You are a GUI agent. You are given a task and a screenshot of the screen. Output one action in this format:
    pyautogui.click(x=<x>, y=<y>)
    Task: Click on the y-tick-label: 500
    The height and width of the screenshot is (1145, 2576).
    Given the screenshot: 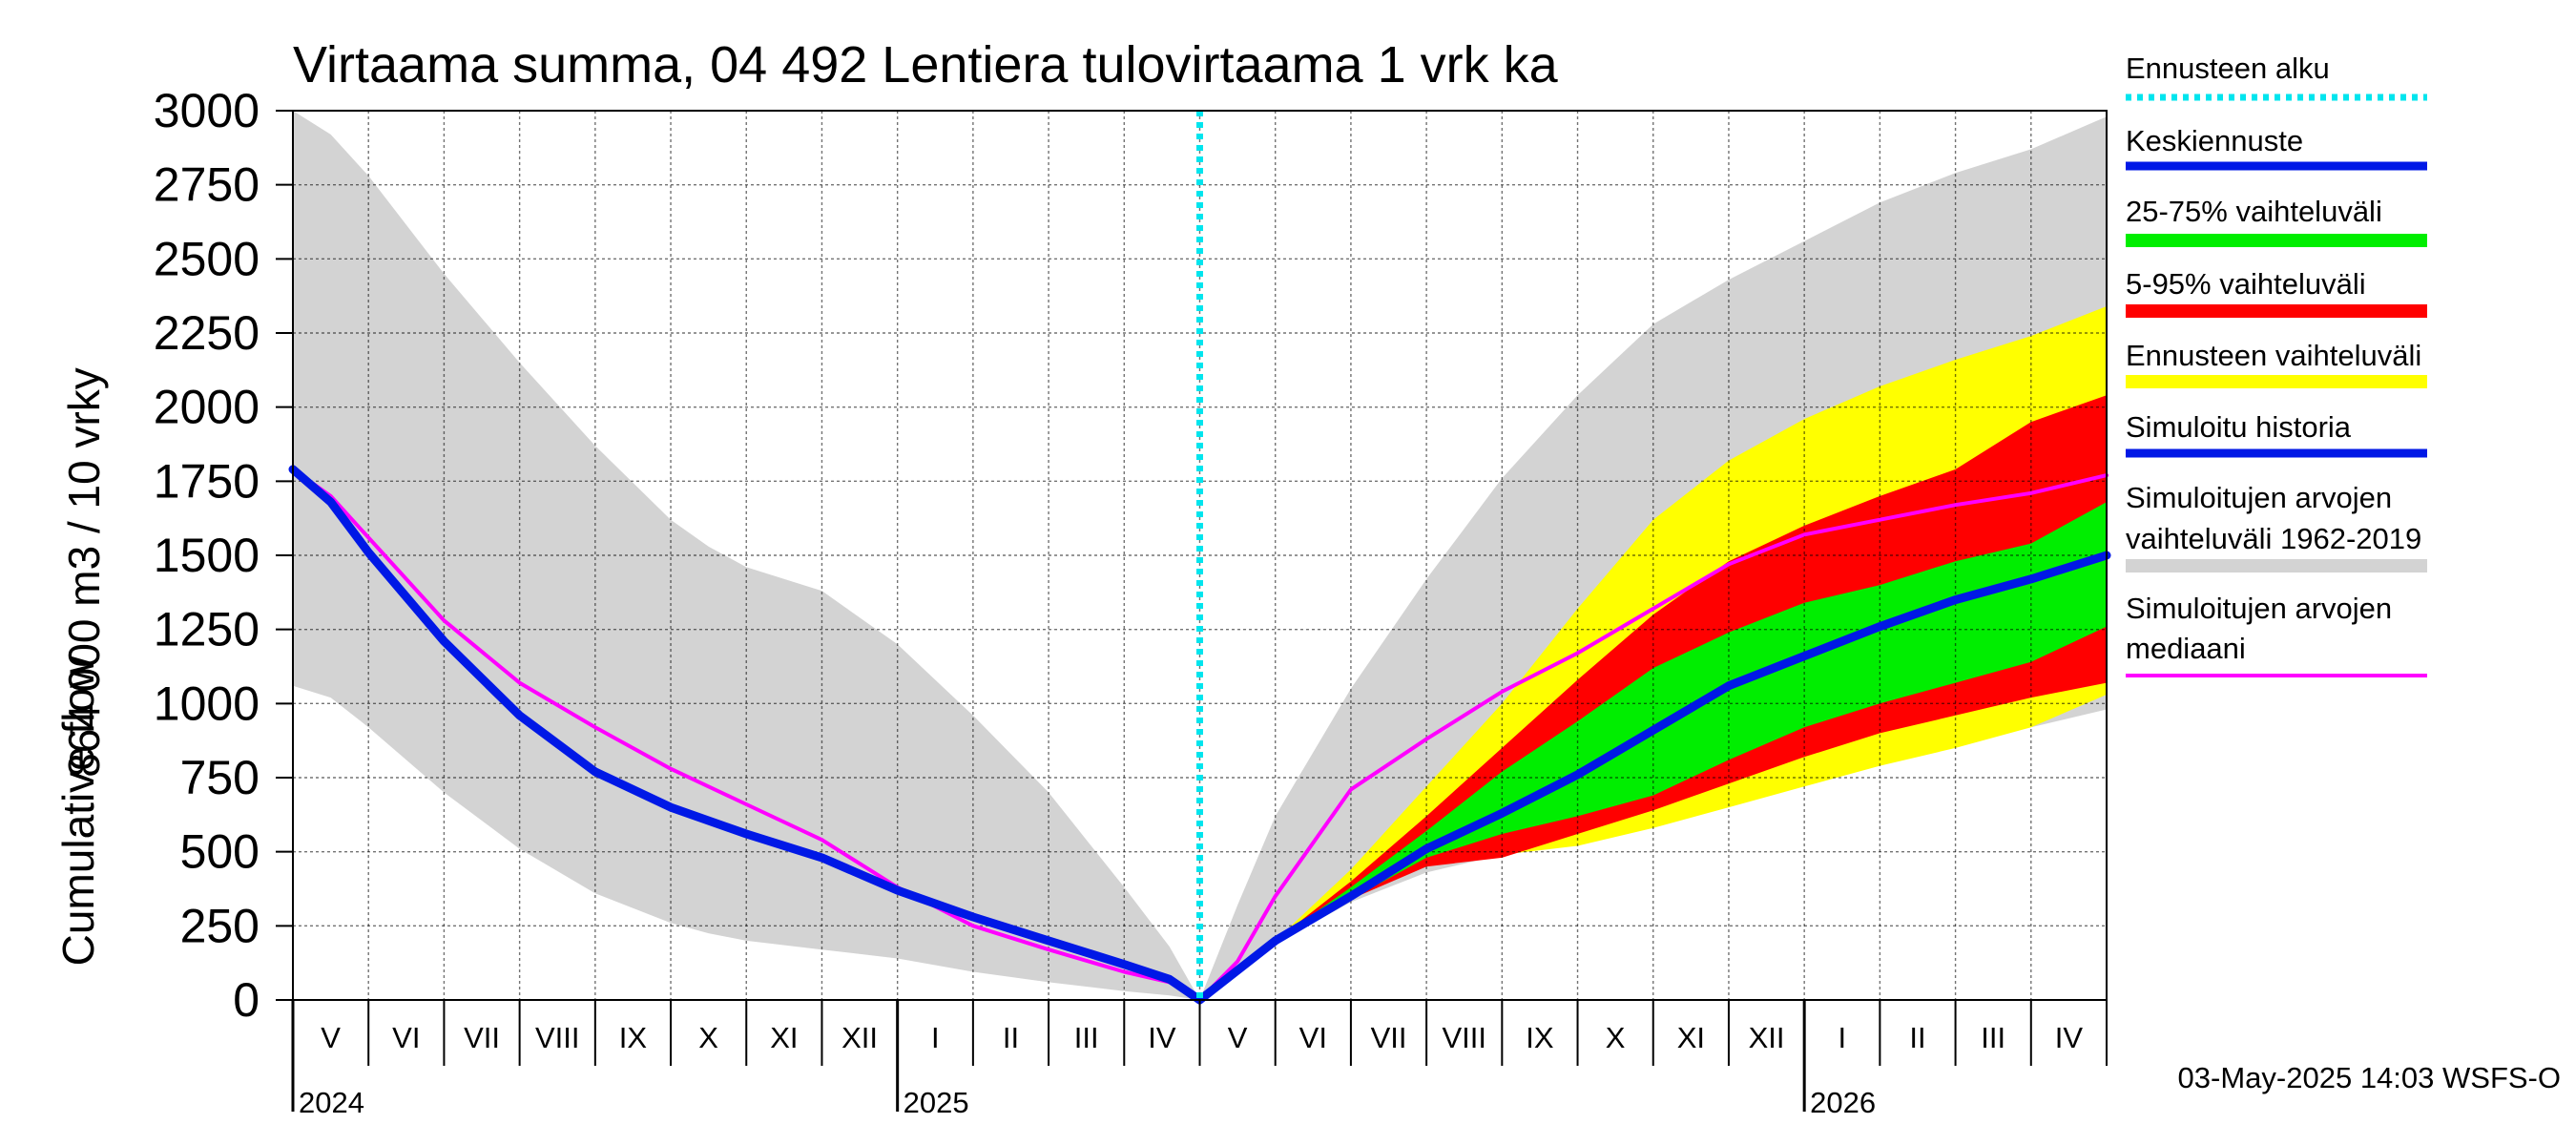 What is the action you would take?
    pyautogui.click(x=220, y=852)
    